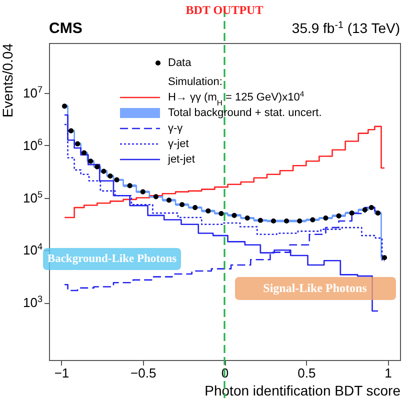 This screenshot has height=400, width=404. I want to click on legend-title: Simulation:, so click(195, 82).